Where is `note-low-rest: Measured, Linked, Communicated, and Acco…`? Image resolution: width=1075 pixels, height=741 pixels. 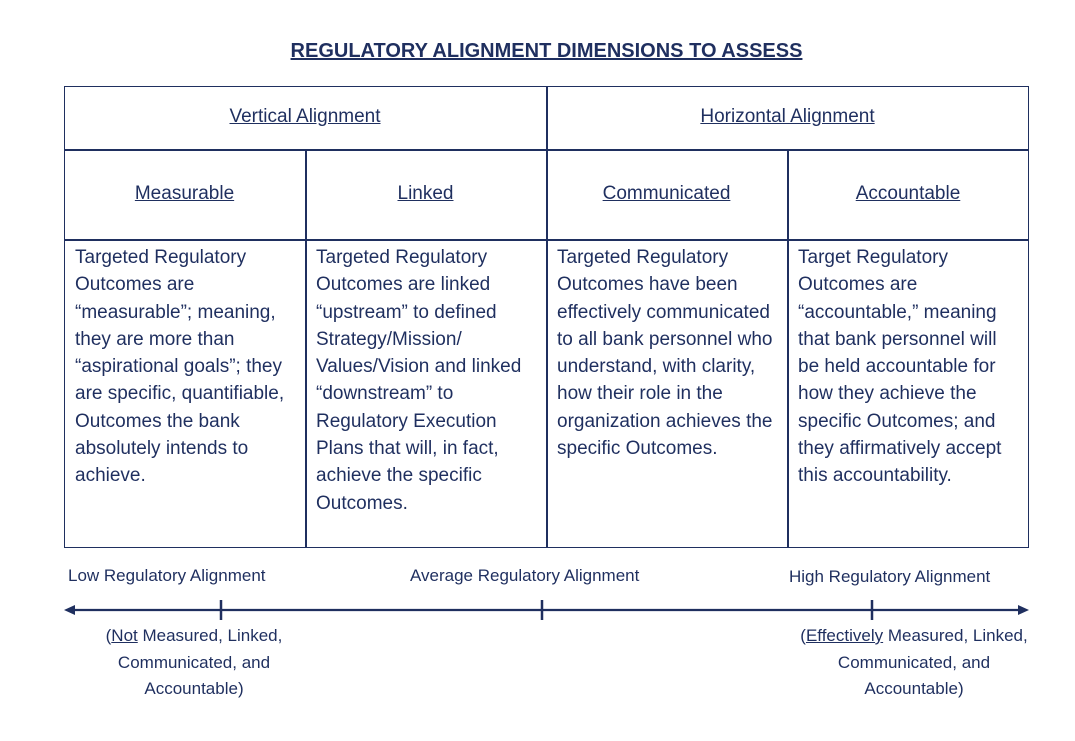
note-low-rest: Measured, Linked, Communicated, and Acco… is located at coordinates (200, 662).